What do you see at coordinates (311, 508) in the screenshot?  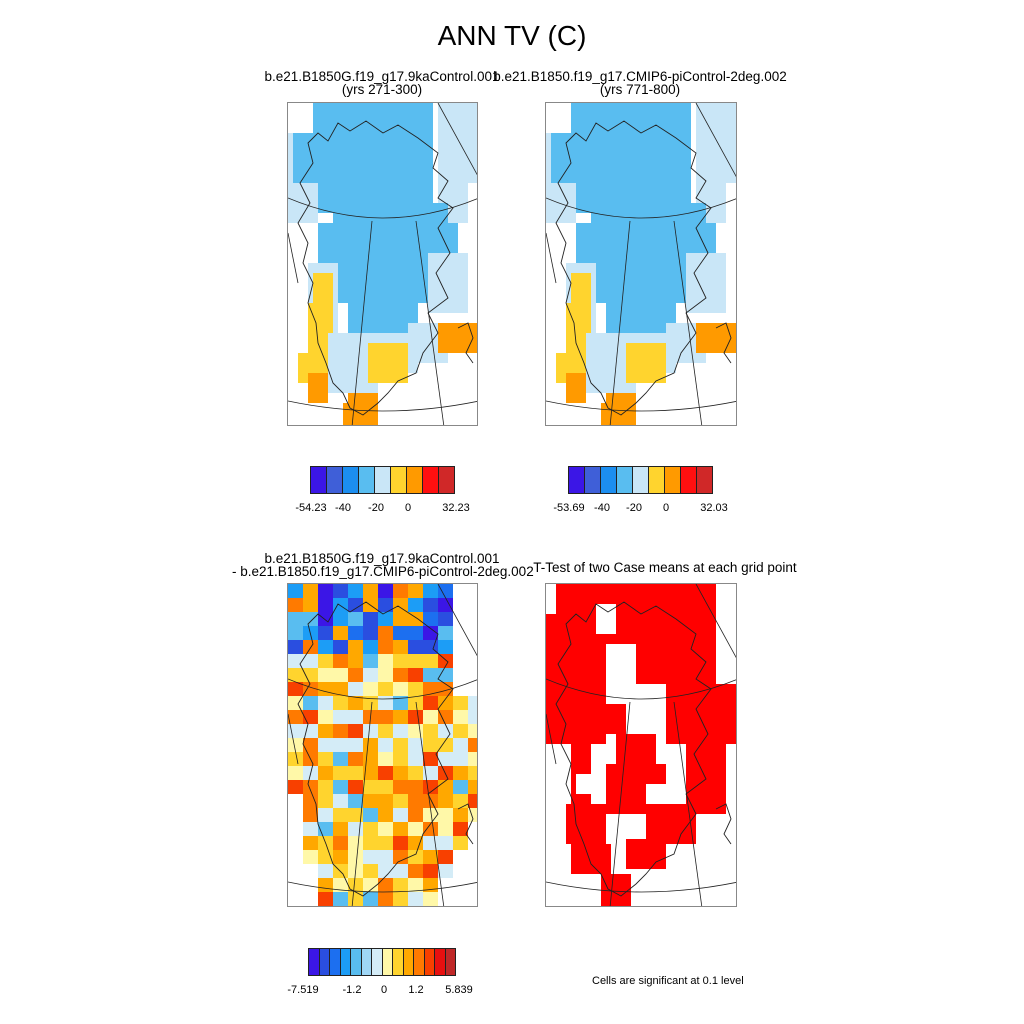 I see `colorbar-tick-label: -54.23` at bounding box center [311, 508].